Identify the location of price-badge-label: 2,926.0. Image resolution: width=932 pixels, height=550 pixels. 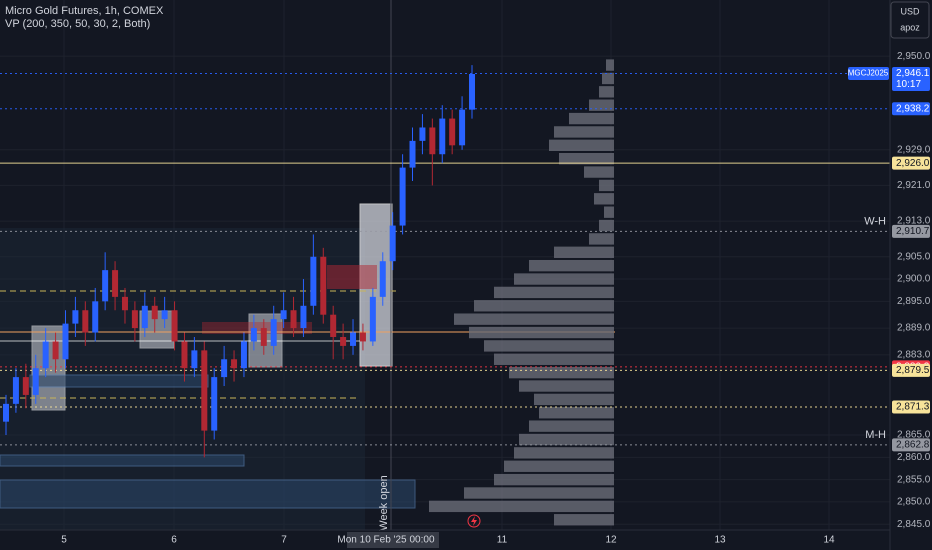
(913, 163).